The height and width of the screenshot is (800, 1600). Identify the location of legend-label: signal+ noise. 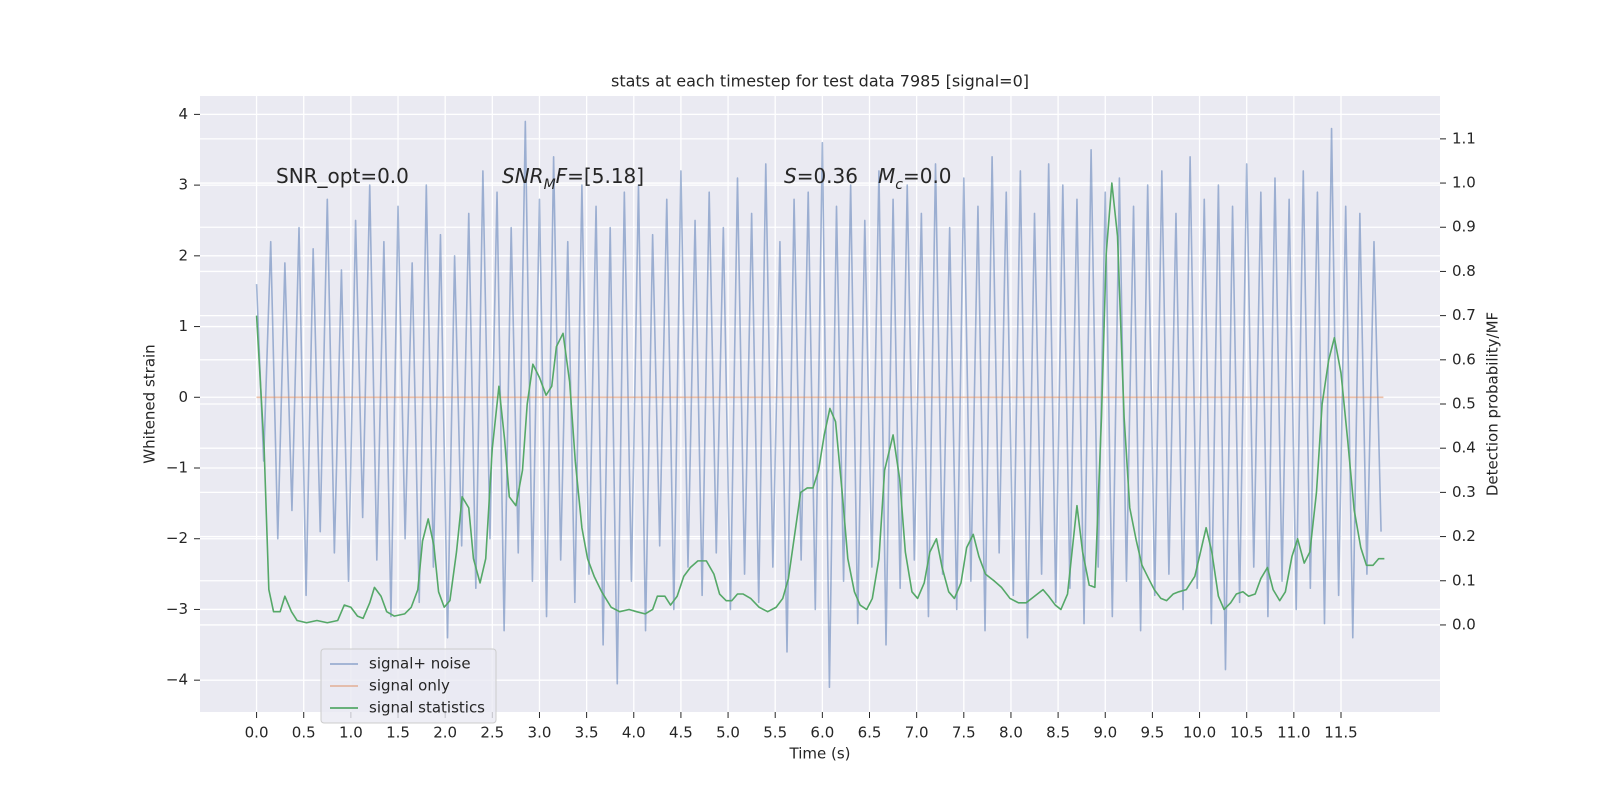
(420, 664).